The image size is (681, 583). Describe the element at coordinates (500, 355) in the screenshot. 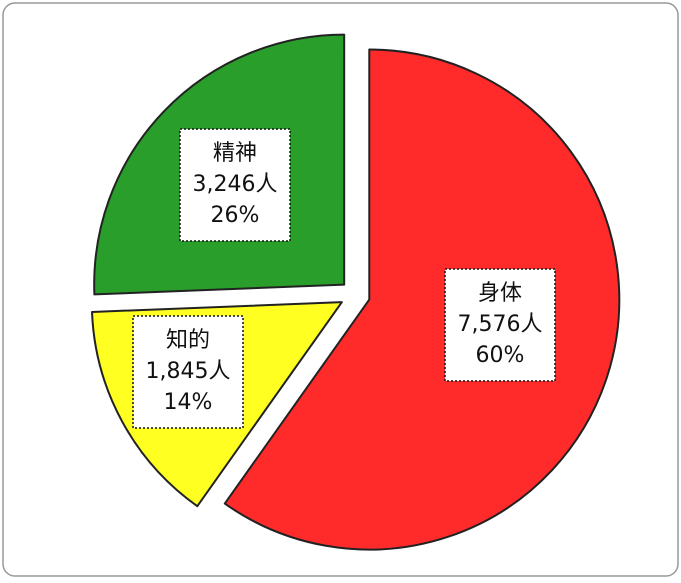

I see `percent-label: 60%` at that location.